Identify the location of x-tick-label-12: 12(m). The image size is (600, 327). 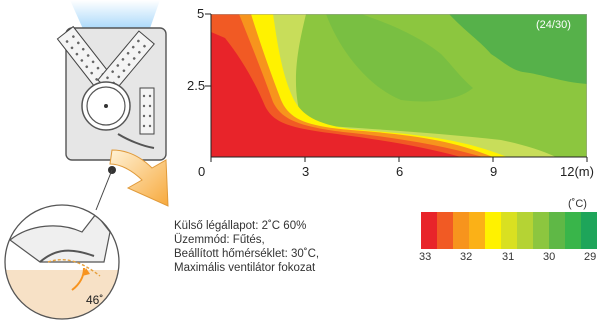
(577, 171).